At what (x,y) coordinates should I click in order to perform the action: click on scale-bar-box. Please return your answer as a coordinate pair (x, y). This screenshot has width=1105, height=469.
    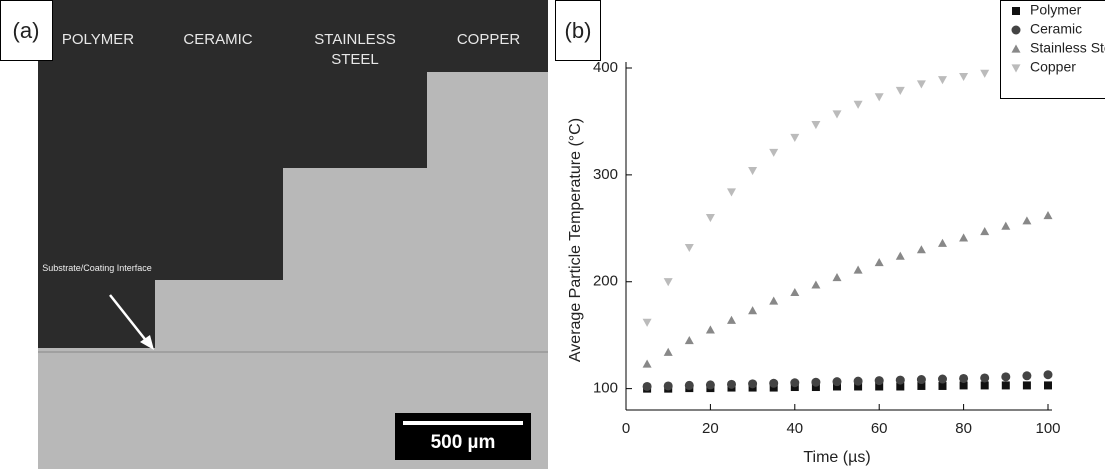
    Looking at the image, I should click on (463, 436).